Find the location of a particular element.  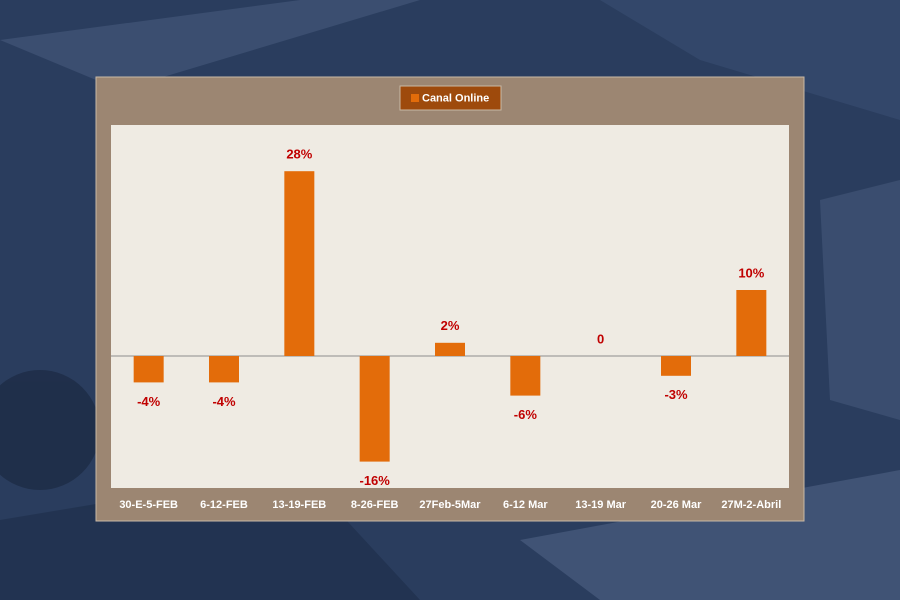

x-tick-label: 6-12-FEB is located at coordinates (224, 505).